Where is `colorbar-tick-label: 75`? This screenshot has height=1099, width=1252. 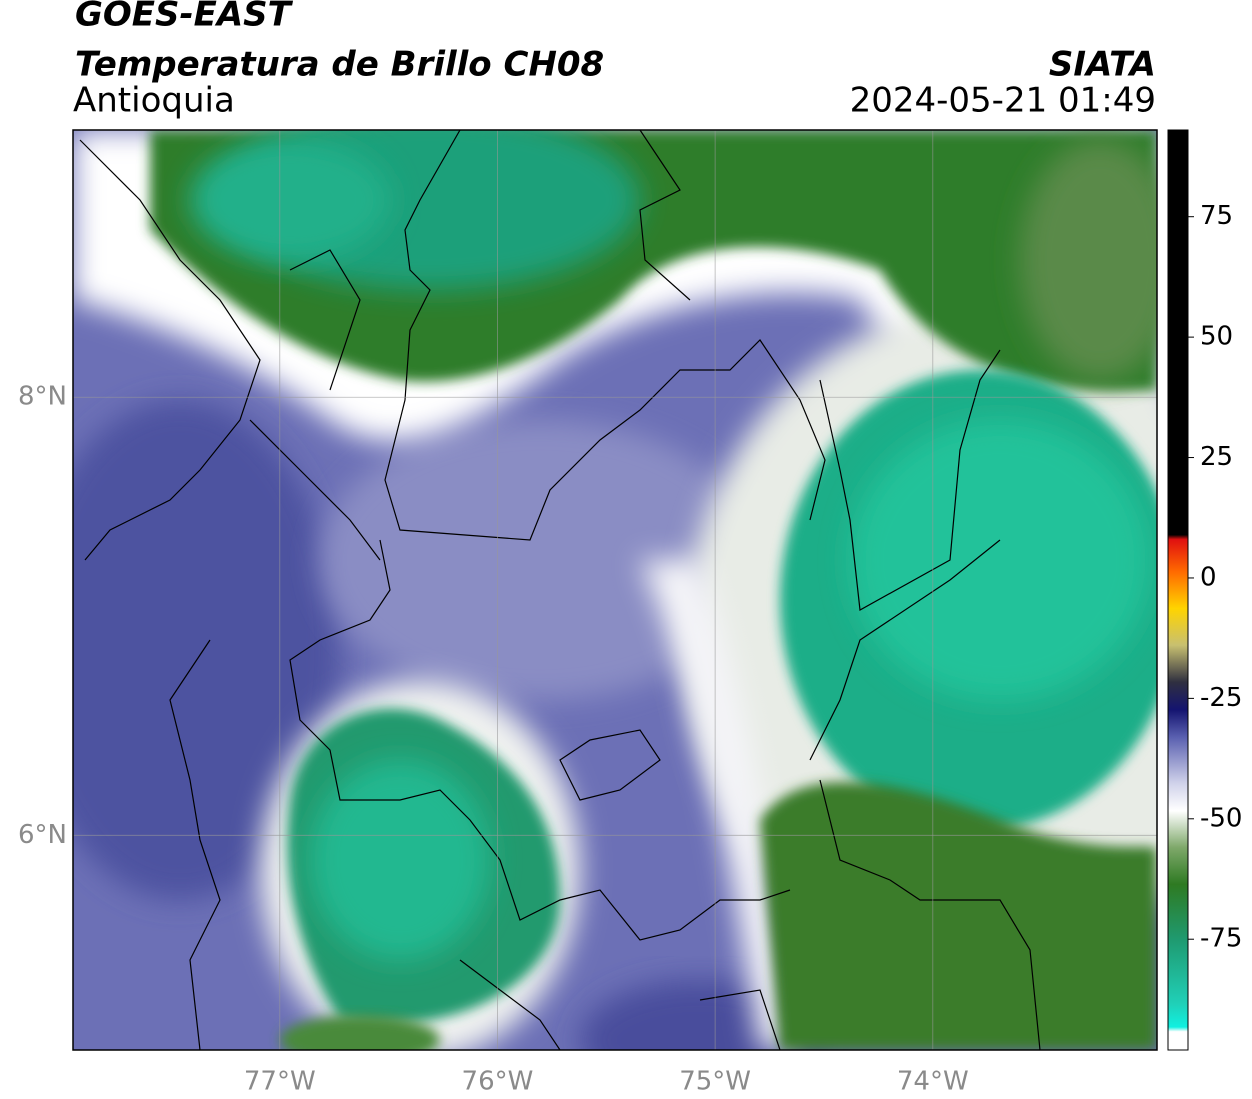 colorbar-tick-label: 75 is located at coordinates (1216, 216).